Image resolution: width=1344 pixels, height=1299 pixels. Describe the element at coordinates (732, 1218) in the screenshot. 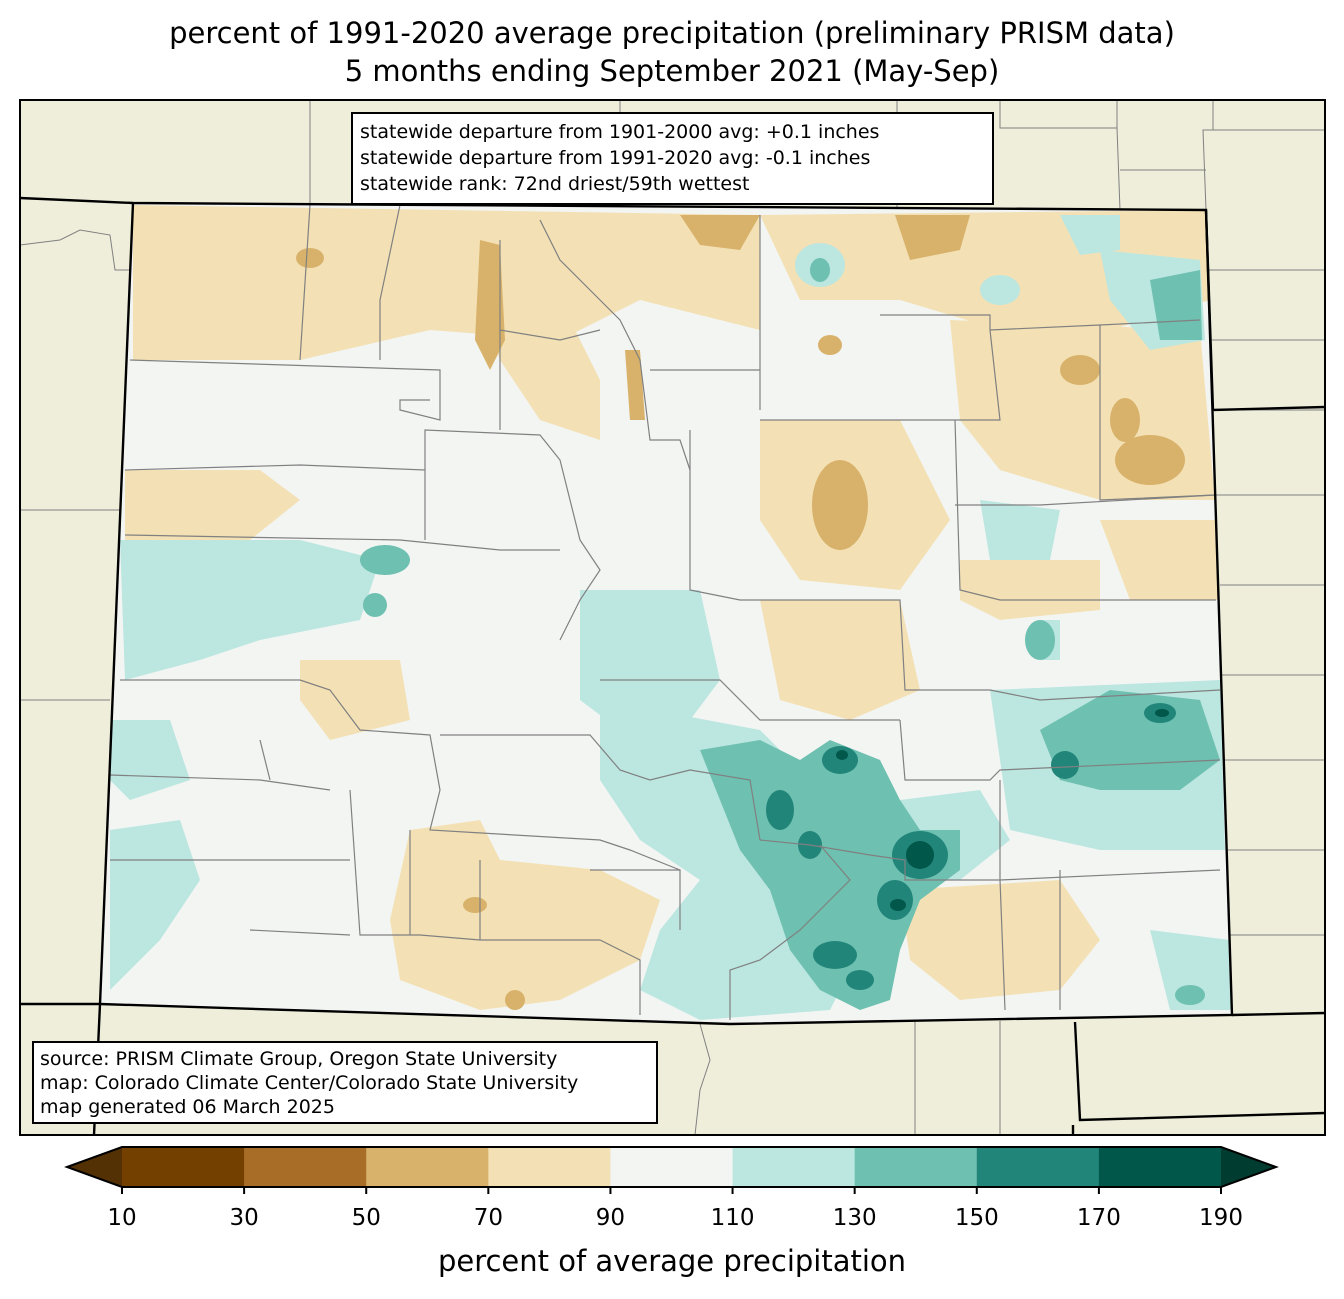

I see `colorbar-tick-label-110: 110` at that location.